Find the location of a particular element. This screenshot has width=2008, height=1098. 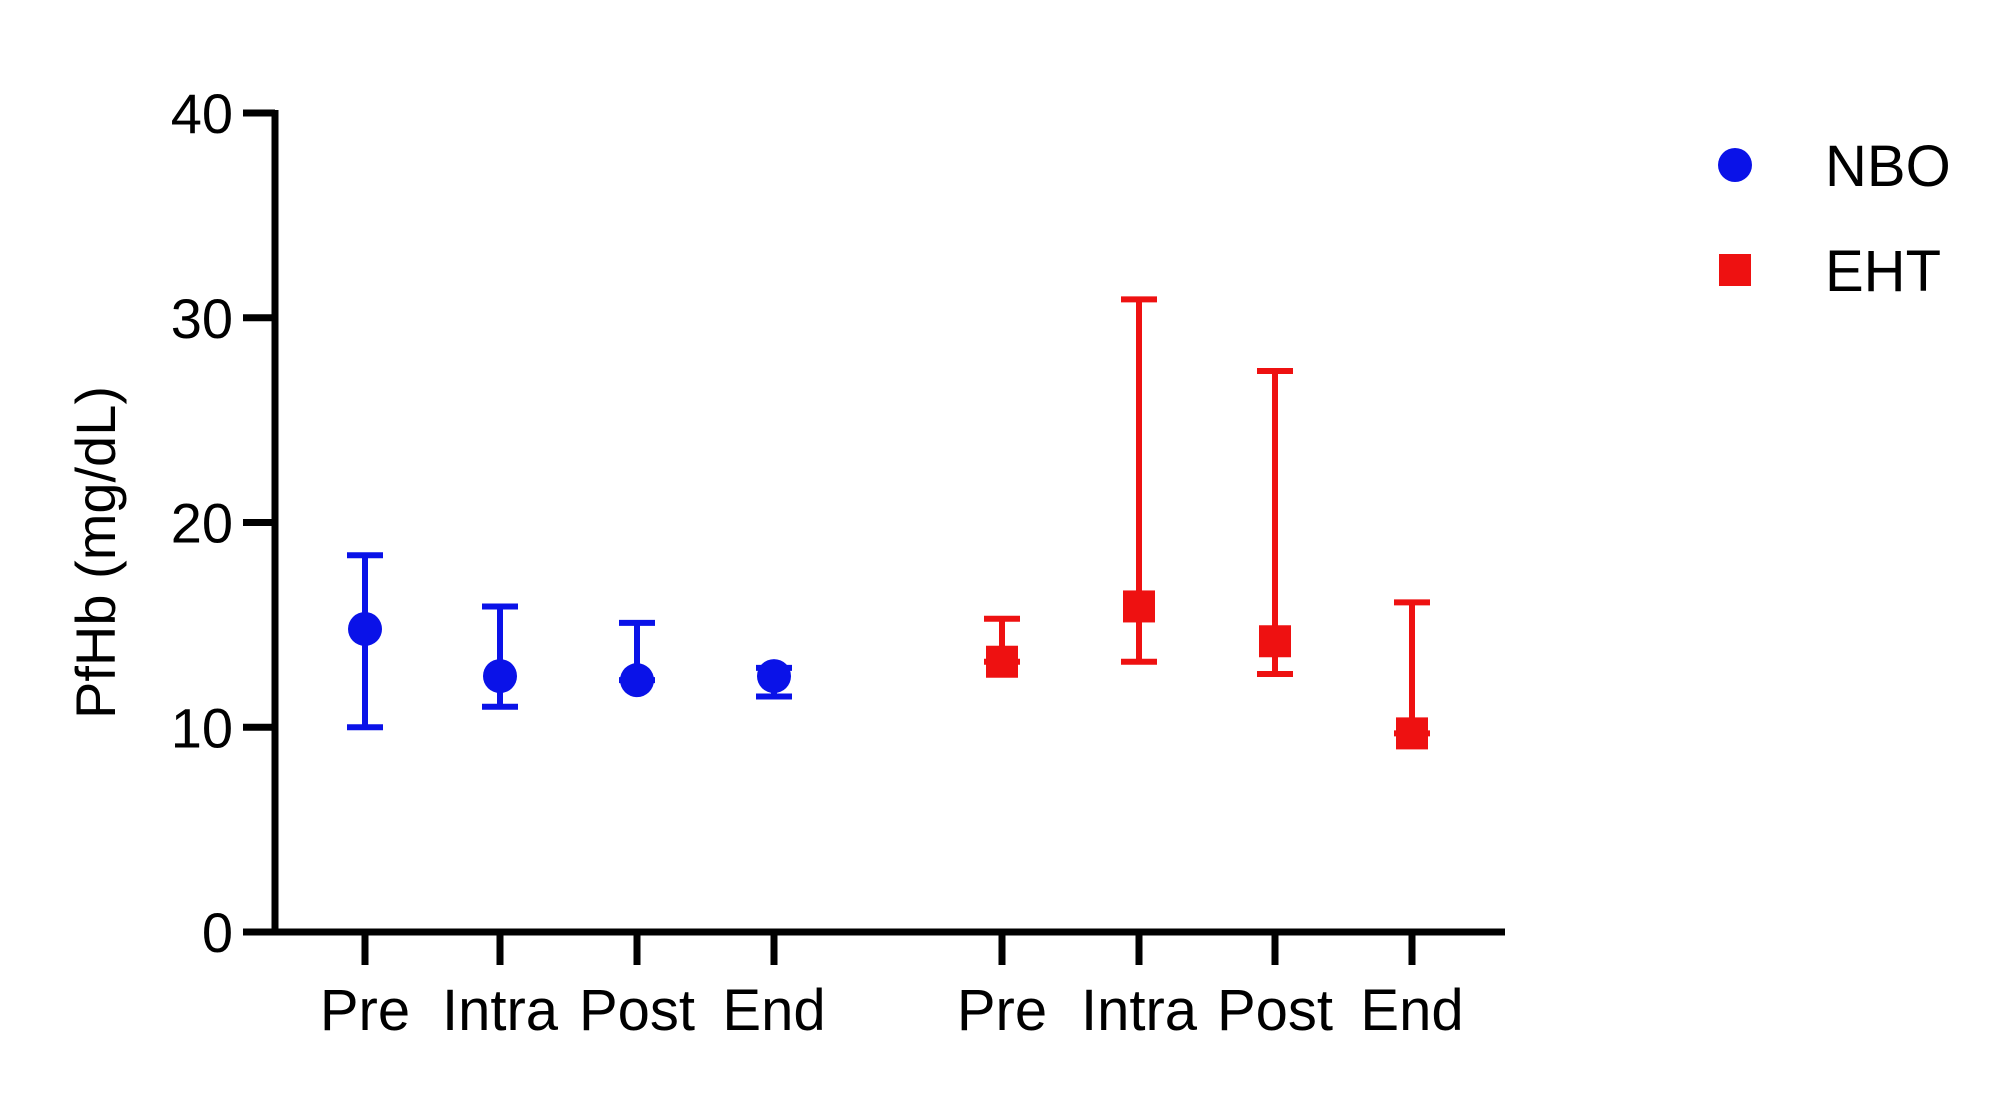

legend: NBO EHT is located at coordinates (1834, 219).